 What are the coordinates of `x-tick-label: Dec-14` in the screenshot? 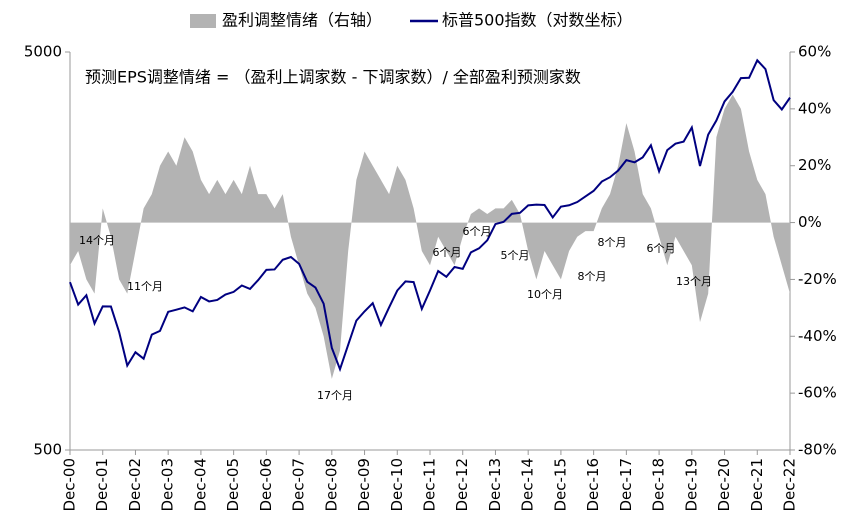 It's located at (528, 485).